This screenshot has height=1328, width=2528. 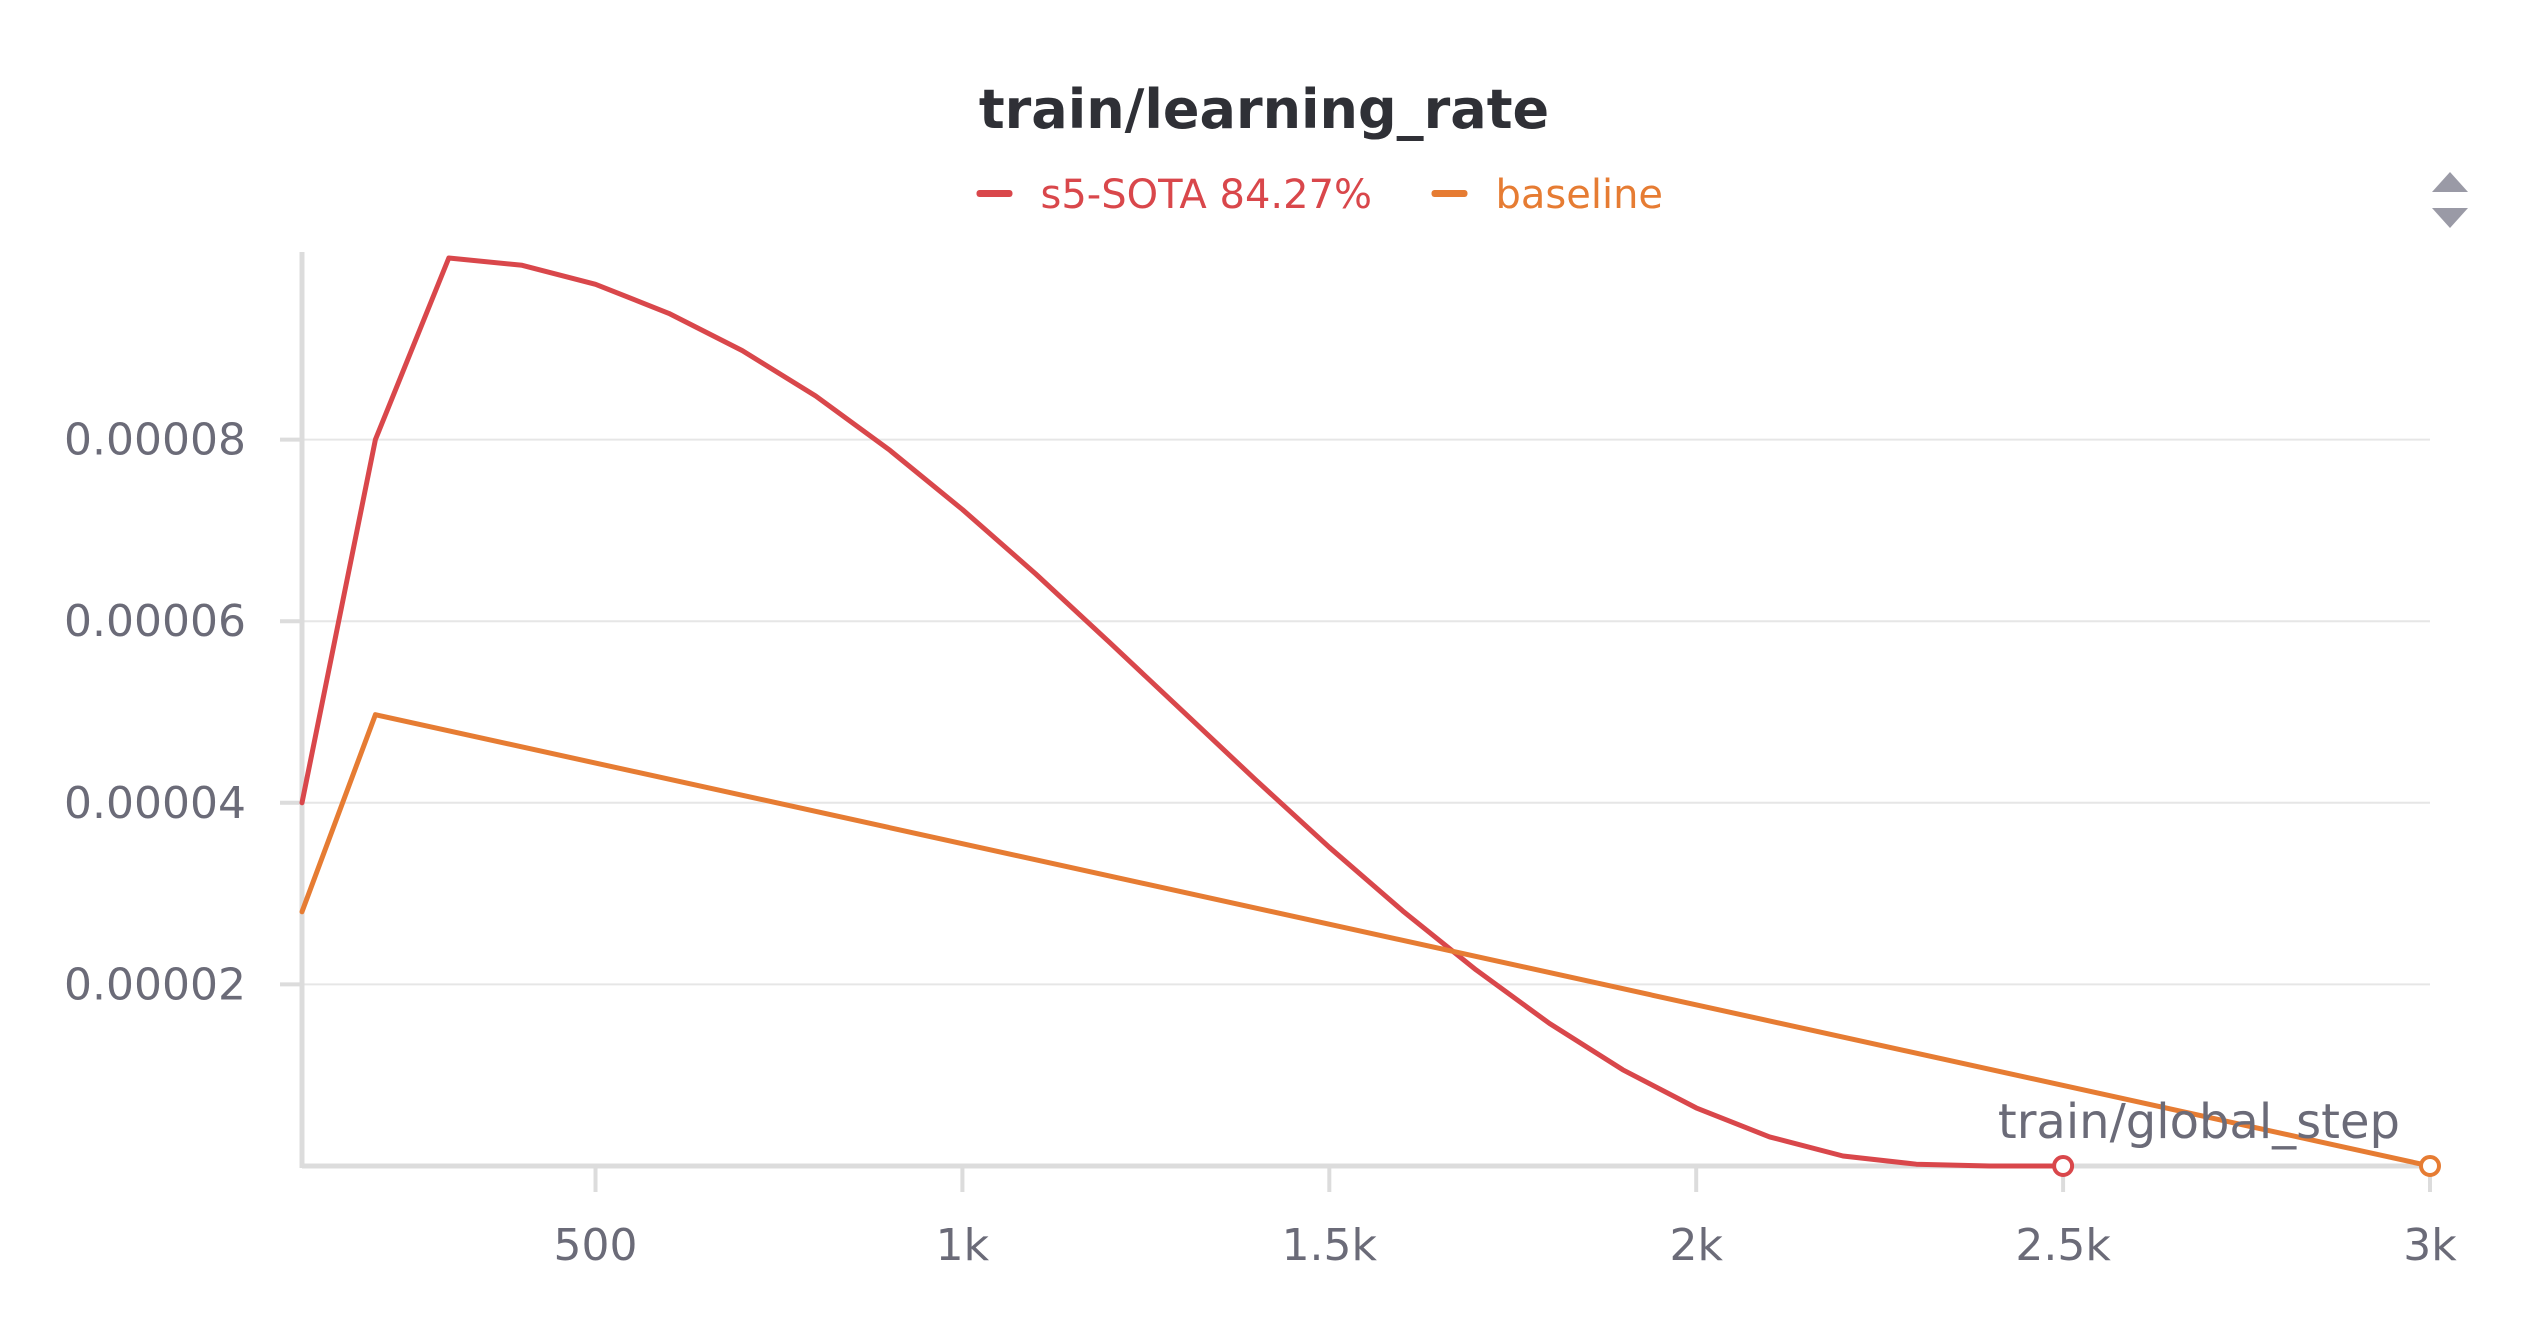 What do you see at coordinates (155, 984) in the screenshot?
I see `y-tick-label: 0.00002` at bounding box center [155, 984].